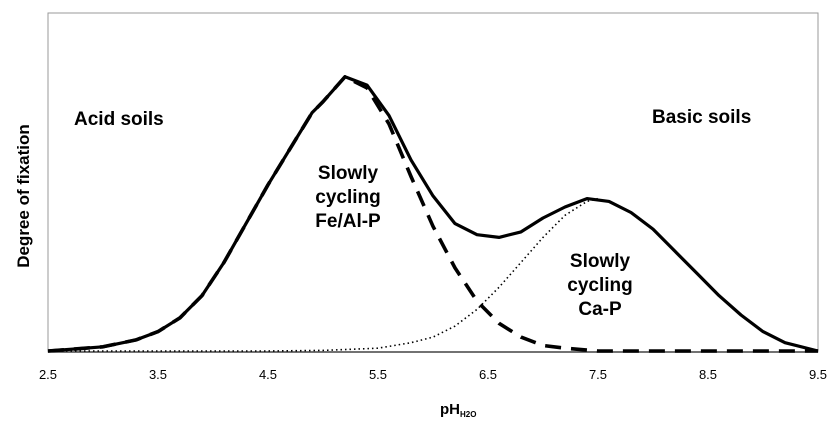 The image size is (832, 425). I want to click on x-tick-label: 7.5, so click(598, 374).